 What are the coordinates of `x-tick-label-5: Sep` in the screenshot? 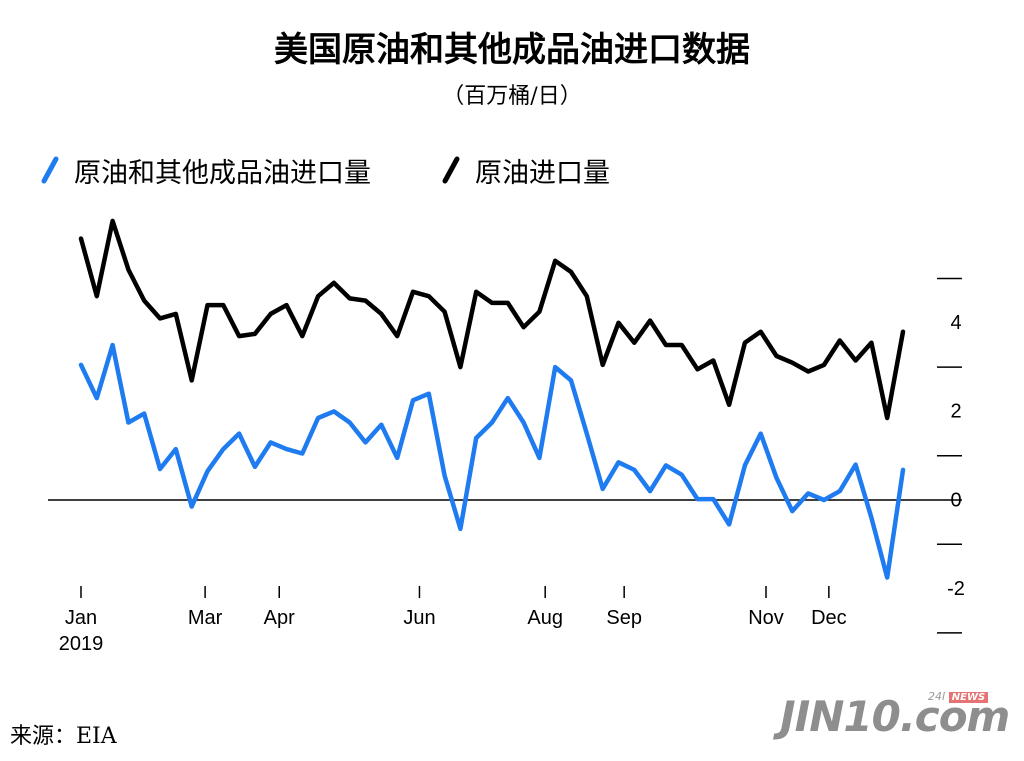 It's located at (624, 618).